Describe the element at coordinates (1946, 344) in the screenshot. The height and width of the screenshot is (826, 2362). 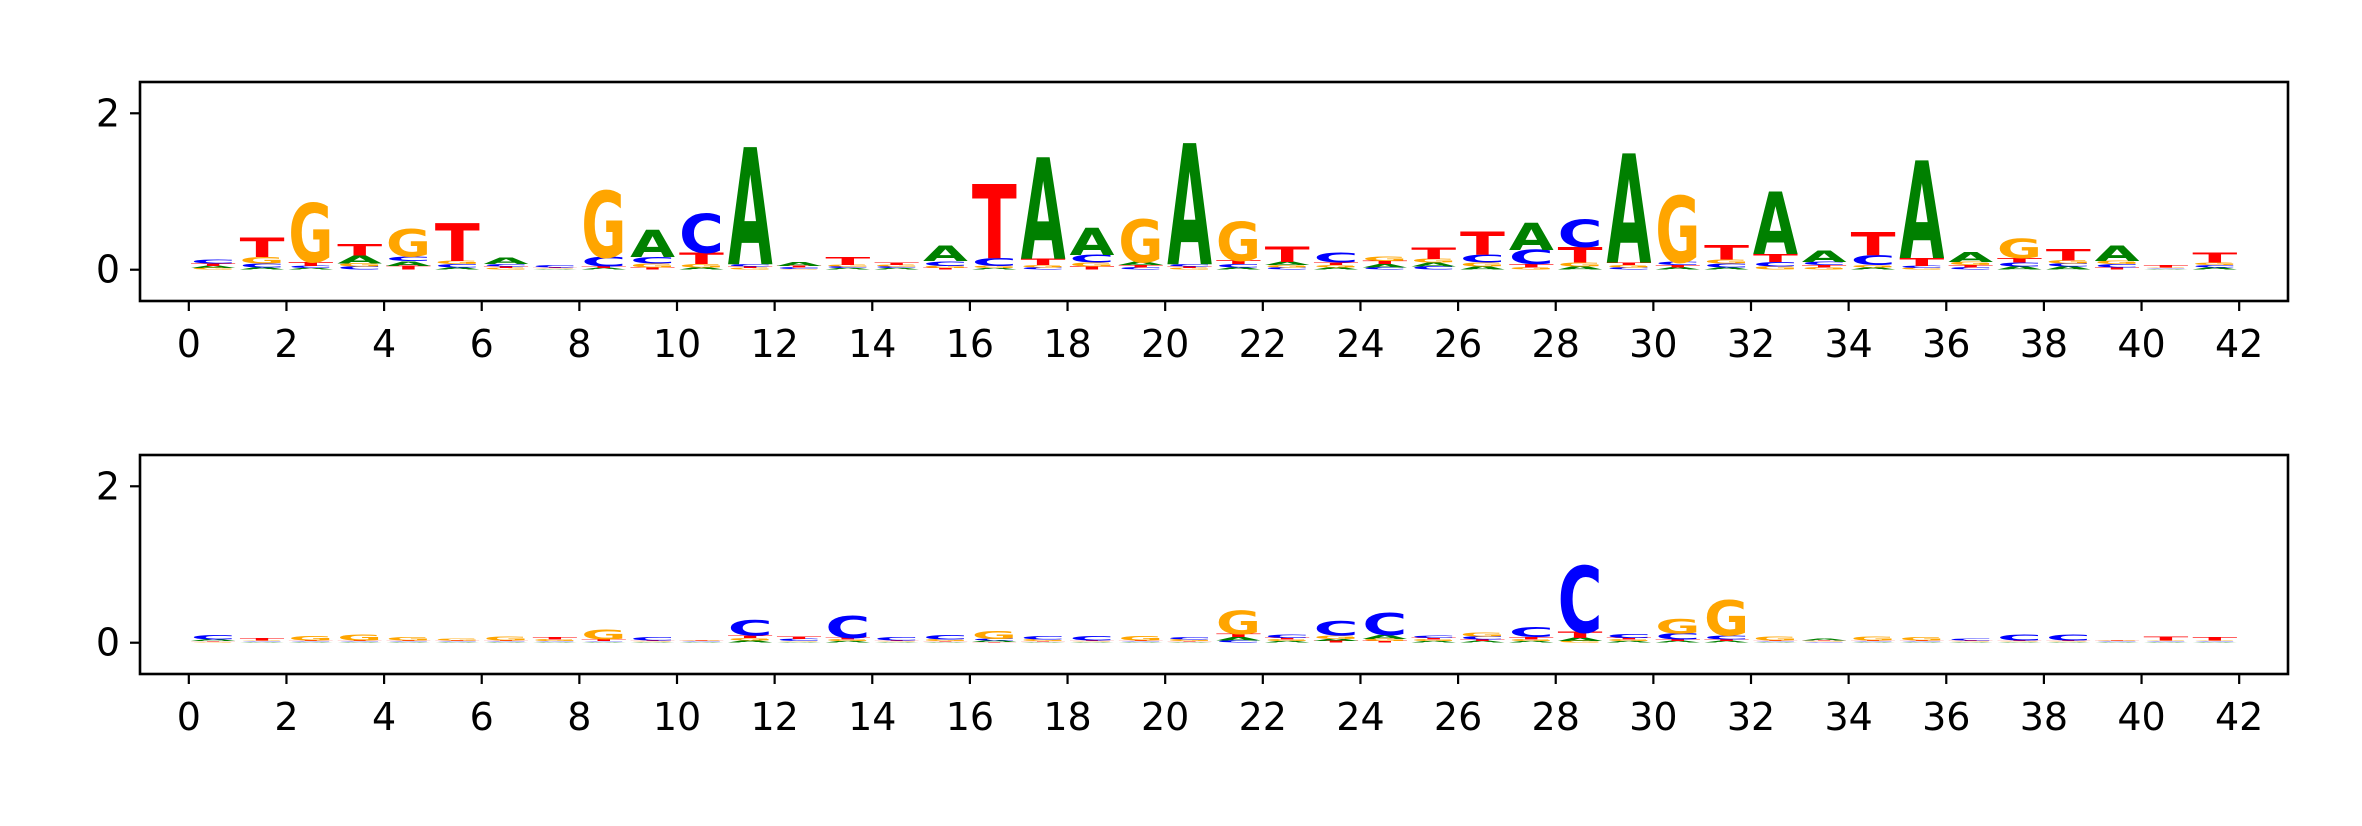
I see `x-tick-label: 36` at that location.